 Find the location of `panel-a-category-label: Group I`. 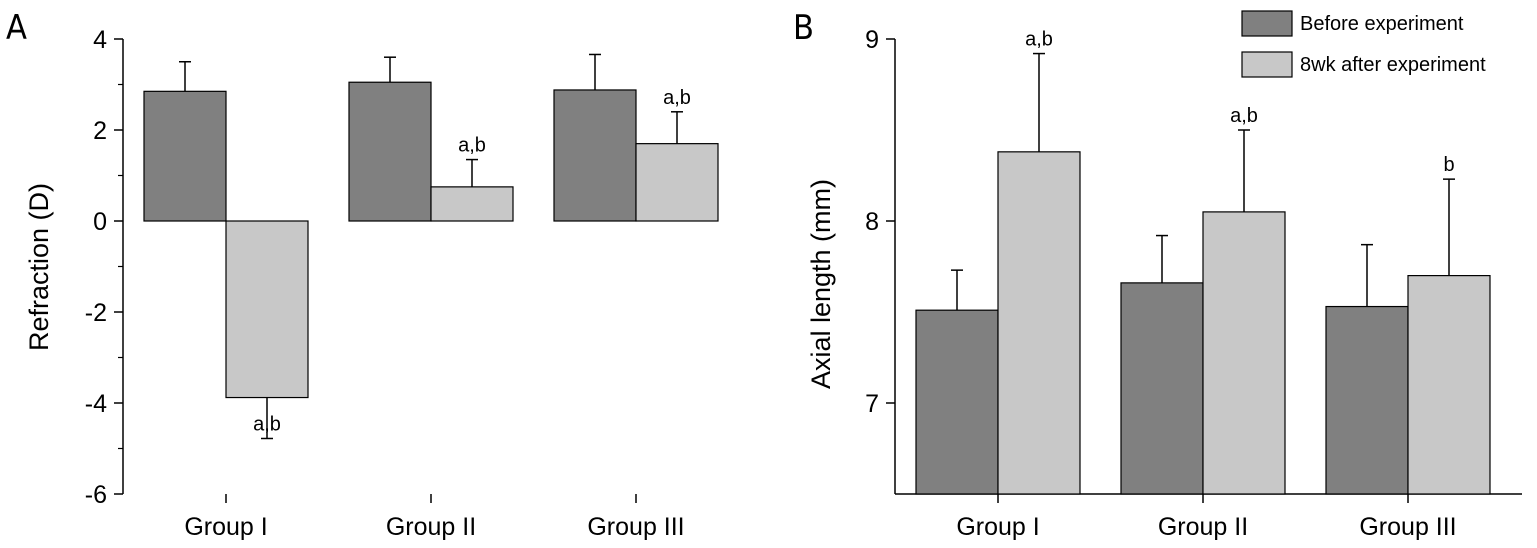

panel-a-category-label: Group I is located at coordinates (225, 527).